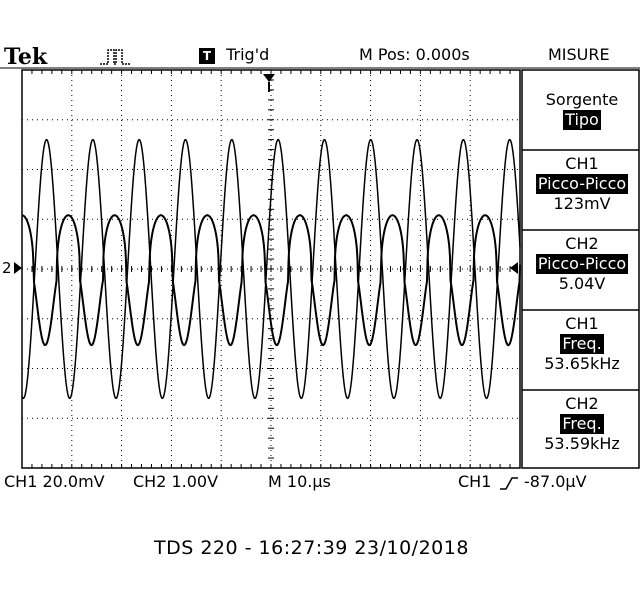  What do you see at coordinates (582, 344) in the screenshot?
I see `measurement-3-type: Freq.` at bounding box center [582, 344].